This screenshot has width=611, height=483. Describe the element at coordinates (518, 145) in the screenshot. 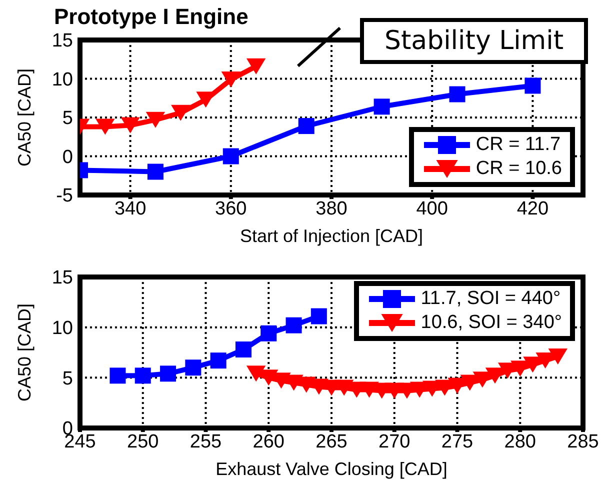

I see `legend-label: CR = 11.7` at that location.